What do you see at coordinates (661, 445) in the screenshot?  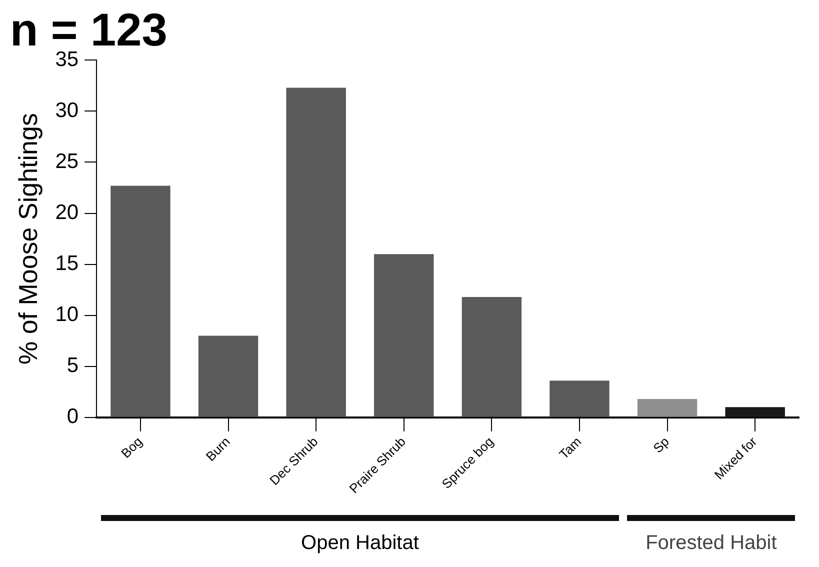 I see `x-tick-label: Sp` at bounding box center [661, 445].